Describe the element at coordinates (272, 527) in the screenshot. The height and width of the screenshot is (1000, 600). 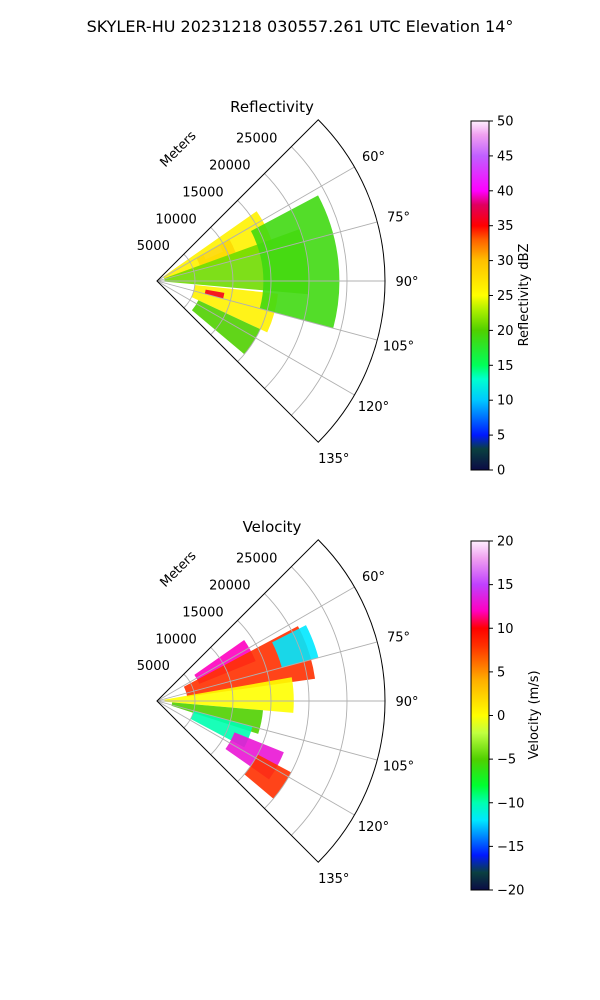
I see `velocity-title: Velocity` at that location.